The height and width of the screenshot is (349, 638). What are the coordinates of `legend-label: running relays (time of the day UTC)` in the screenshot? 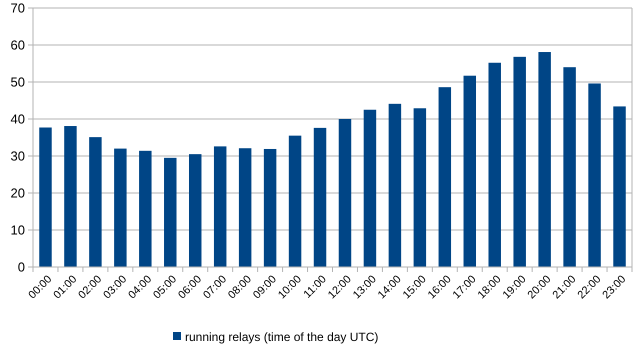 It's located at (281, 337).